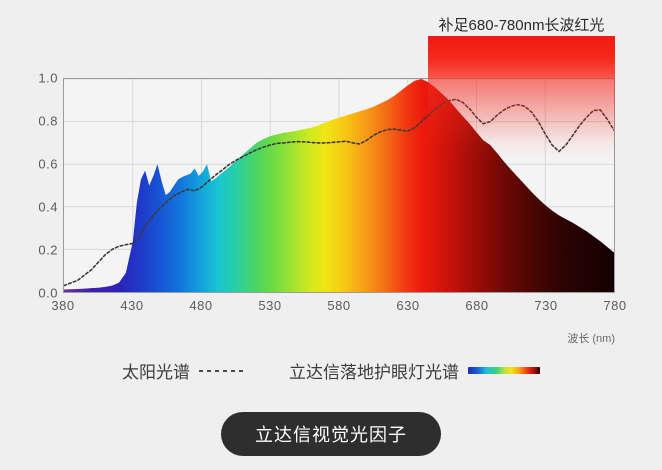  Describe the element at coordinates (331, 434) in the screenshot. I see `footer-badge: 立达信视觉光因子` at that location.